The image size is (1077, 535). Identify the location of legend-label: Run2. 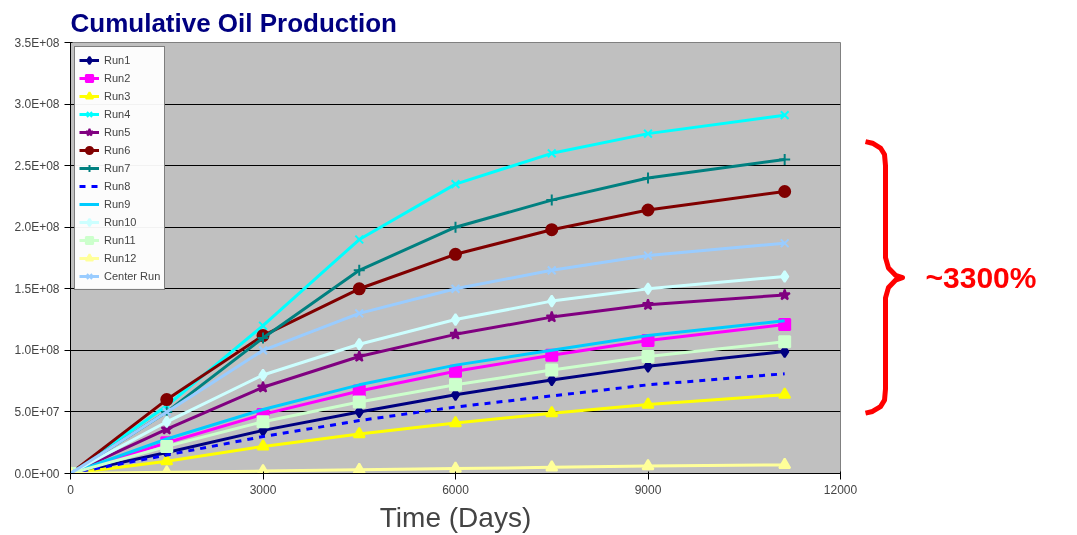
(117, 78).